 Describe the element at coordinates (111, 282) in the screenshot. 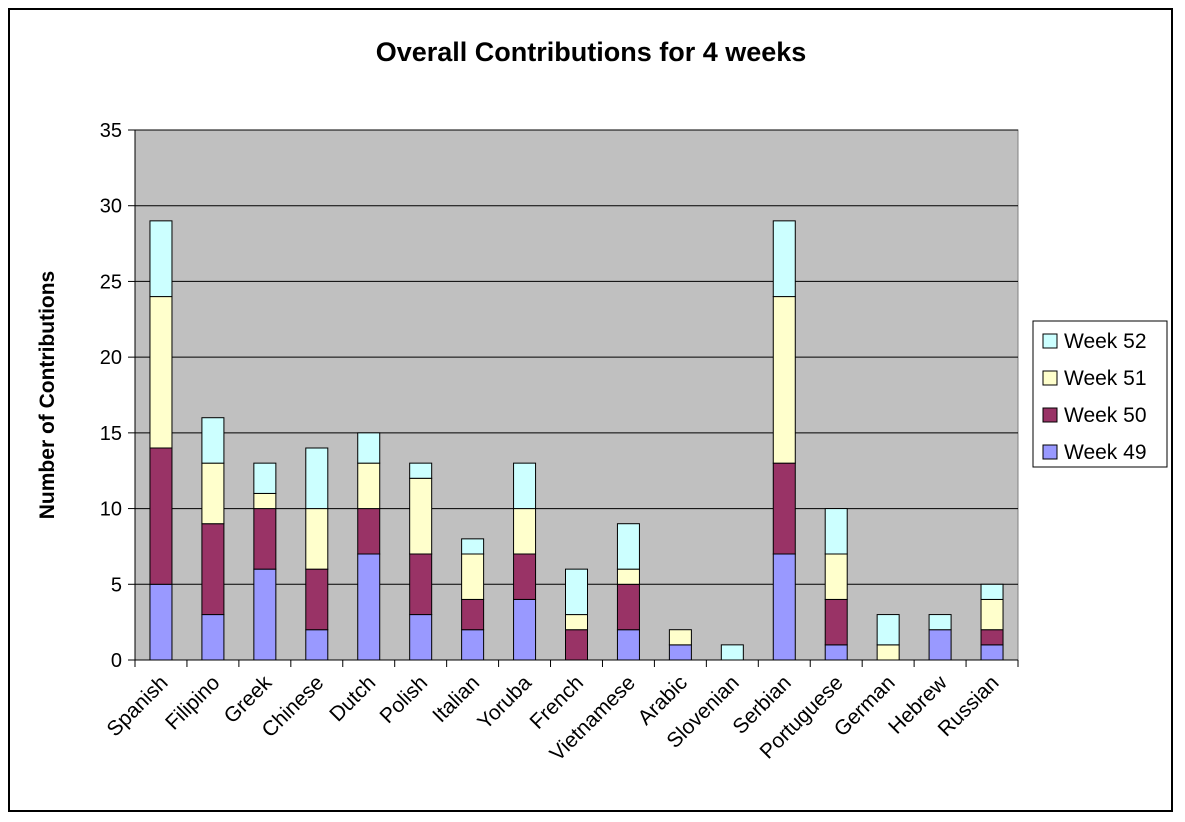

I see `y-tick-label: 25` at that location.